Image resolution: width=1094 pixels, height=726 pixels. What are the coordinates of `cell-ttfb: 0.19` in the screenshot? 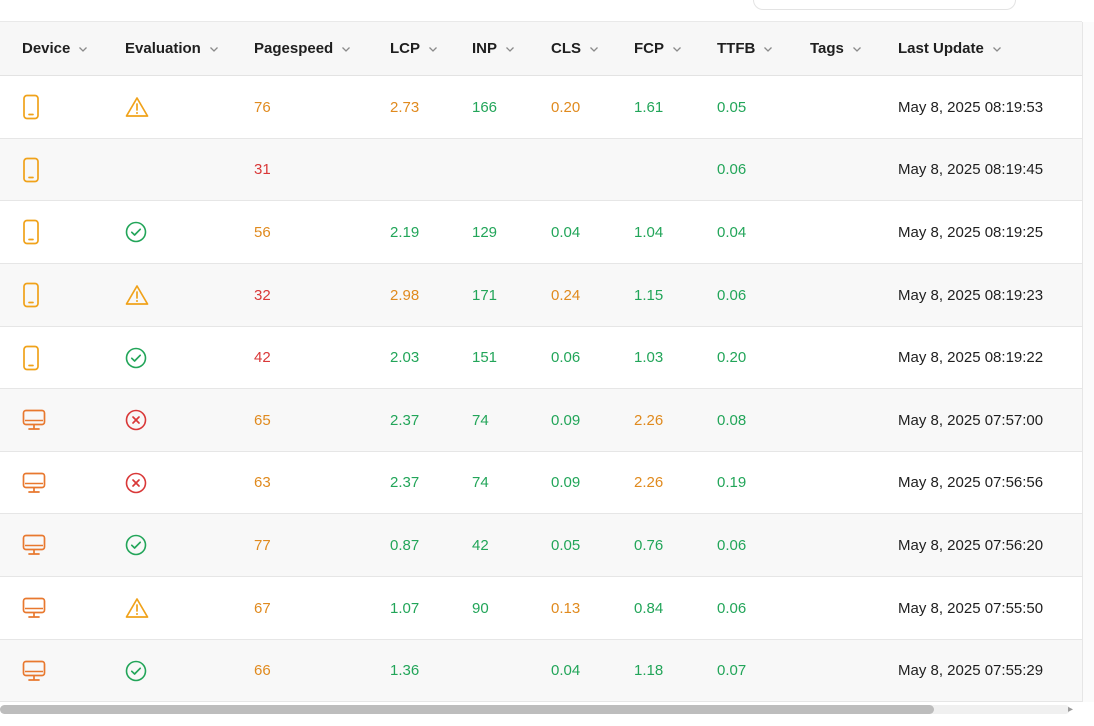 It's located at (732, 482).